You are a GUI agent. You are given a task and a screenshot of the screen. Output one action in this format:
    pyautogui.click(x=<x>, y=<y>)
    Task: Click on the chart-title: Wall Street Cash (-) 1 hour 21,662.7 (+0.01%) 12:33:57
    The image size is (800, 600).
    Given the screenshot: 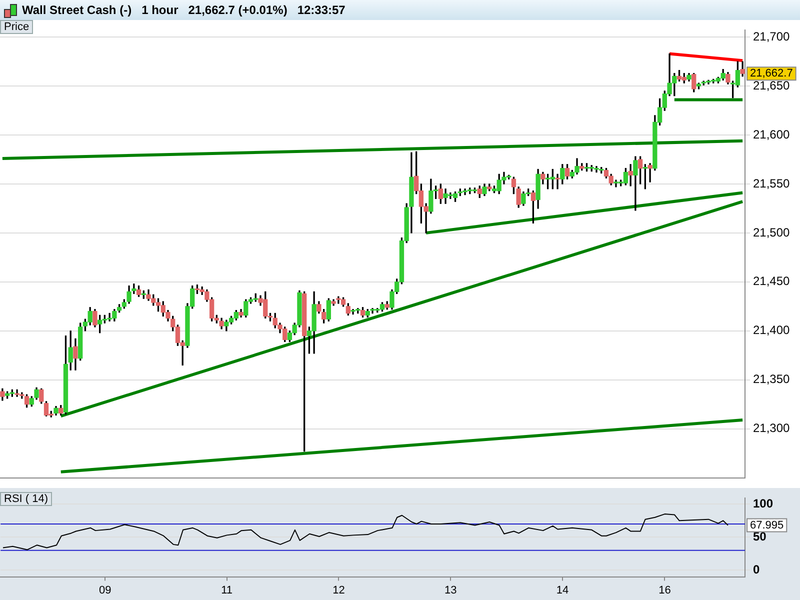 What is the action you would take?
    pyautogui.click(x=184, y=10)
    